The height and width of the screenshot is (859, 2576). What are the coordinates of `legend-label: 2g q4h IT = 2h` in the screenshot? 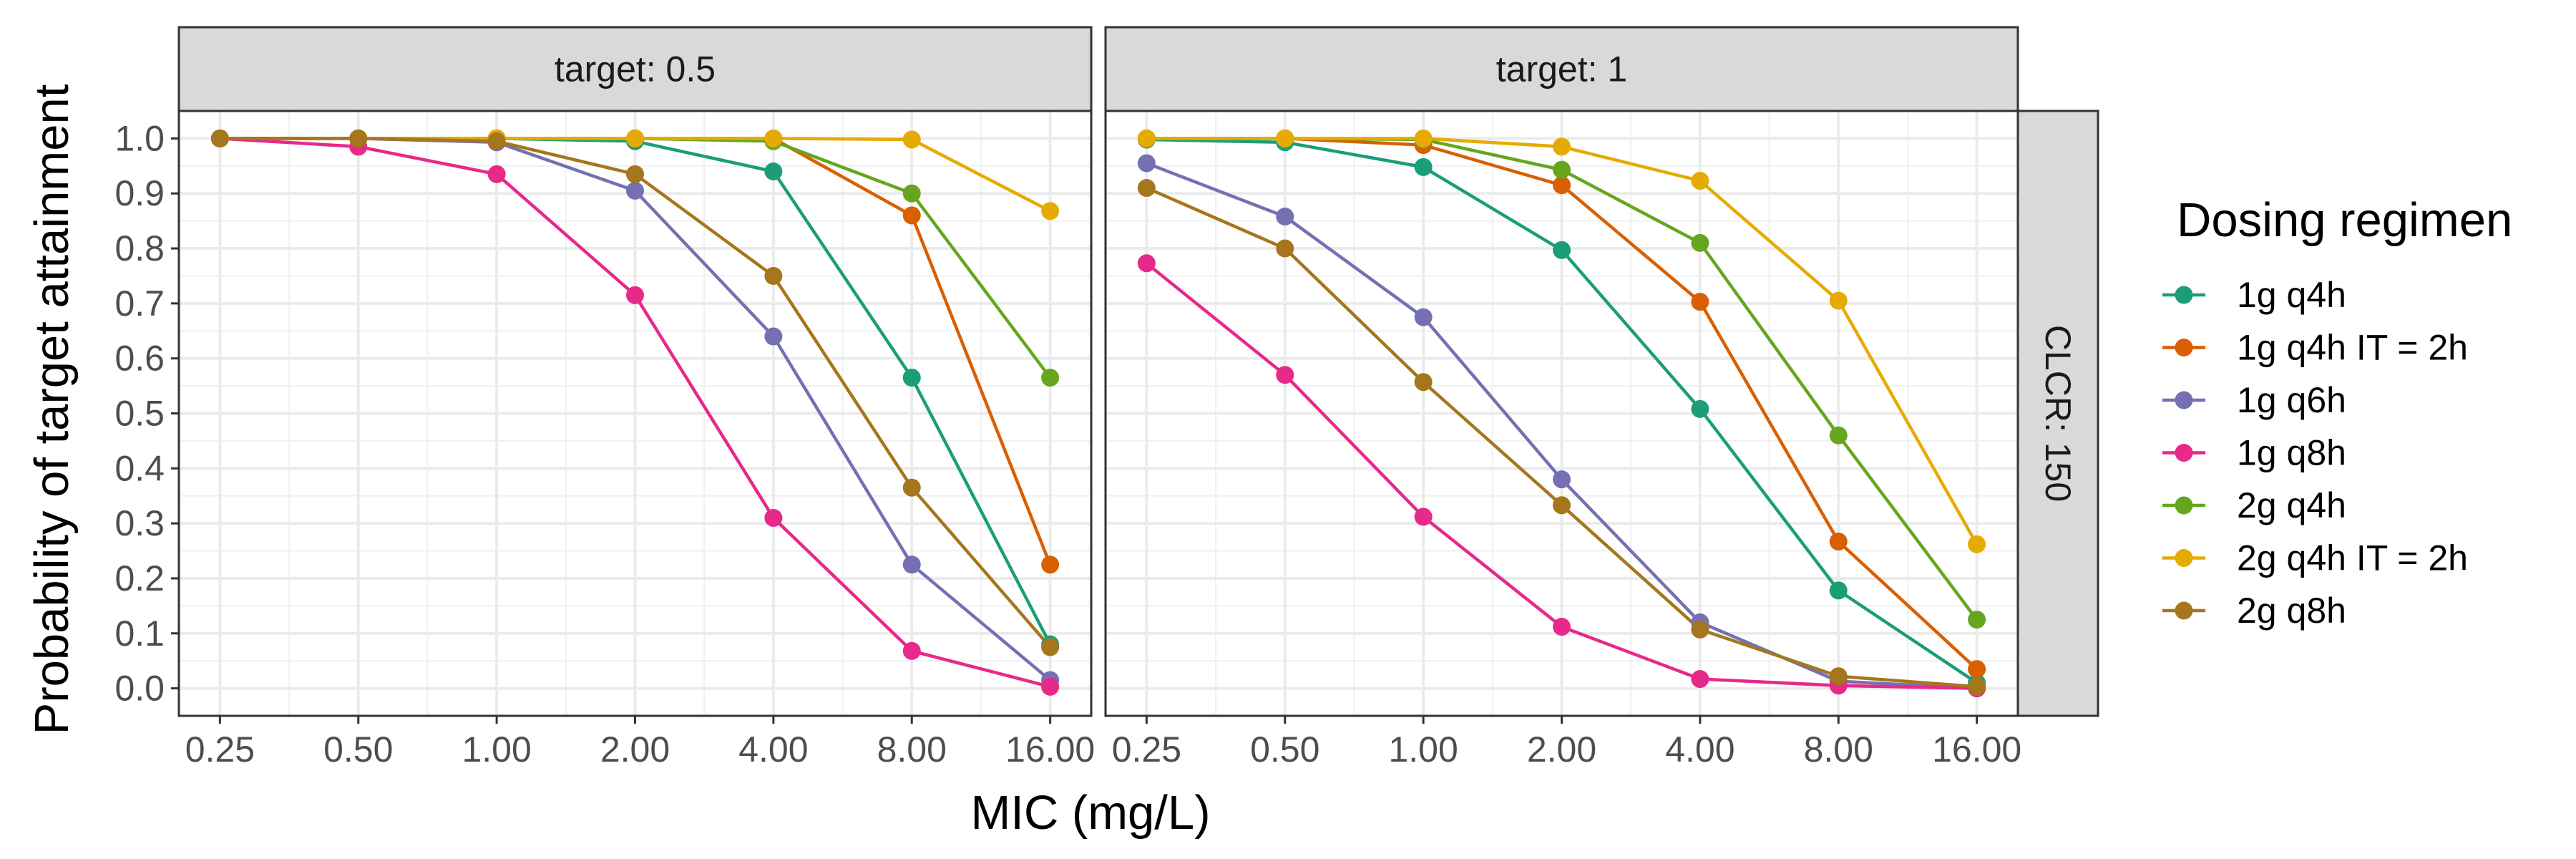 It's located at (2352, 558).